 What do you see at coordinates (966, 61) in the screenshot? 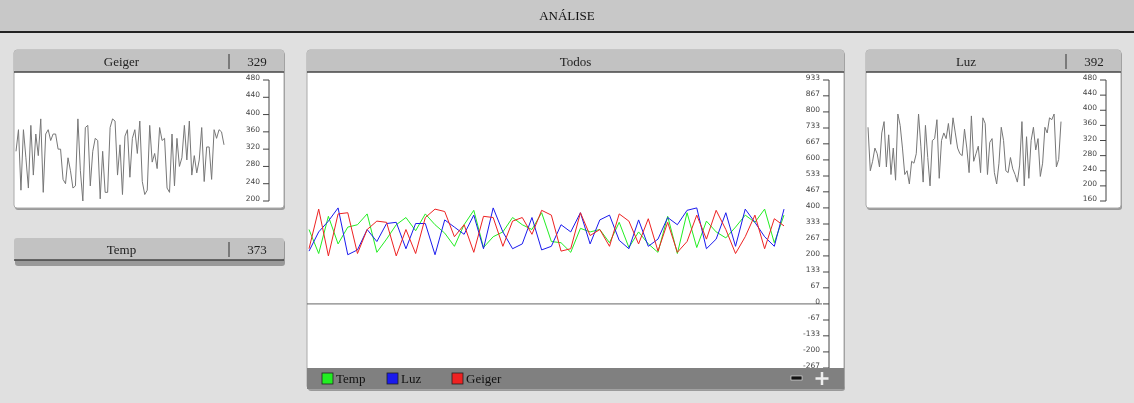
I see `chart-title: Luz` at bounding box center [966, 61].